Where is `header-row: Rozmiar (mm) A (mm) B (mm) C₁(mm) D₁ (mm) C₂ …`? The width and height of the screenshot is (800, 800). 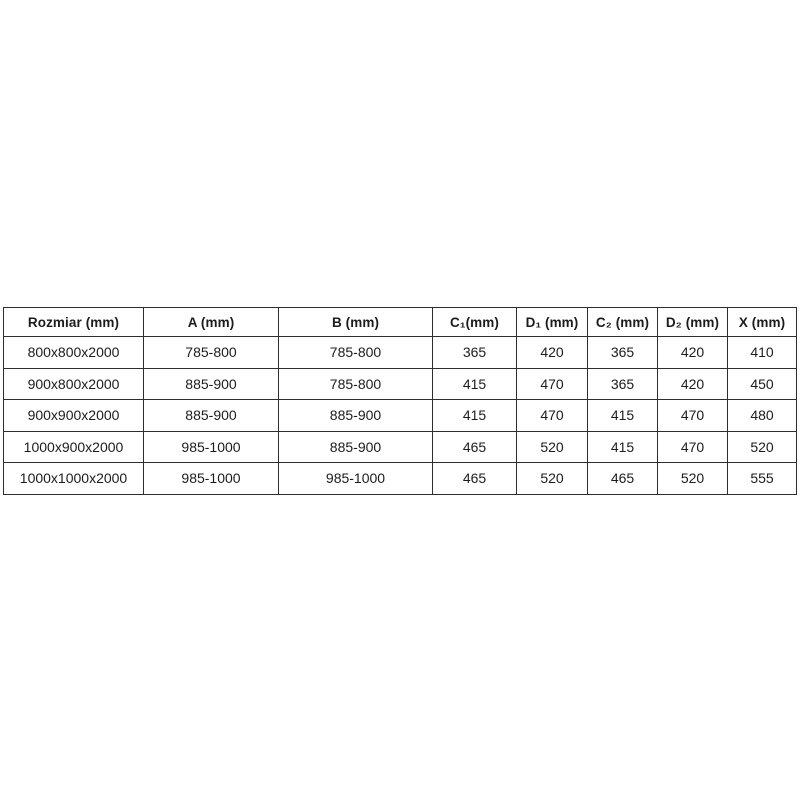
header-row: Rozmiar (mm) A (mm) B (mm) C₁(mm) D₁ (mm) C₂ … is located at coordinates (400, 322).